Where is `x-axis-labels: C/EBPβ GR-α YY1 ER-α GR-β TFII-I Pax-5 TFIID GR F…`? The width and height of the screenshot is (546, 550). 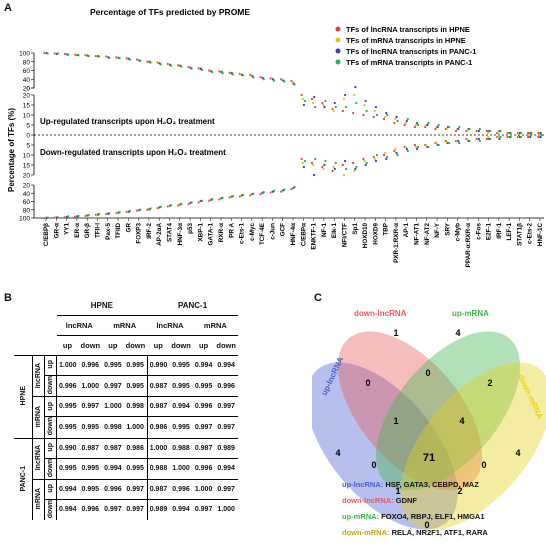 x-axis-labels: C/EBPβ GR-α YY1 ER-α GR-β TFII-I Pax-5 TFIID GR F… is located at coordinates (293, 242).